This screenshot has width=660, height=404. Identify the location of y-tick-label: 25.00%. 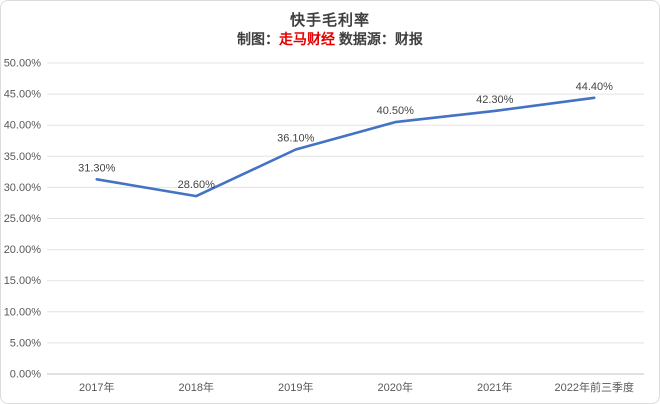
(23, 219).